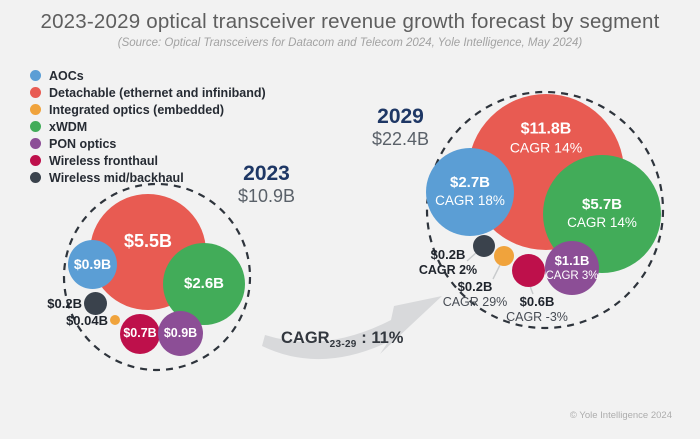 The image size is (700, 439). I want to click on bubble-cagr: CAGR 18%, so click(470, 200).